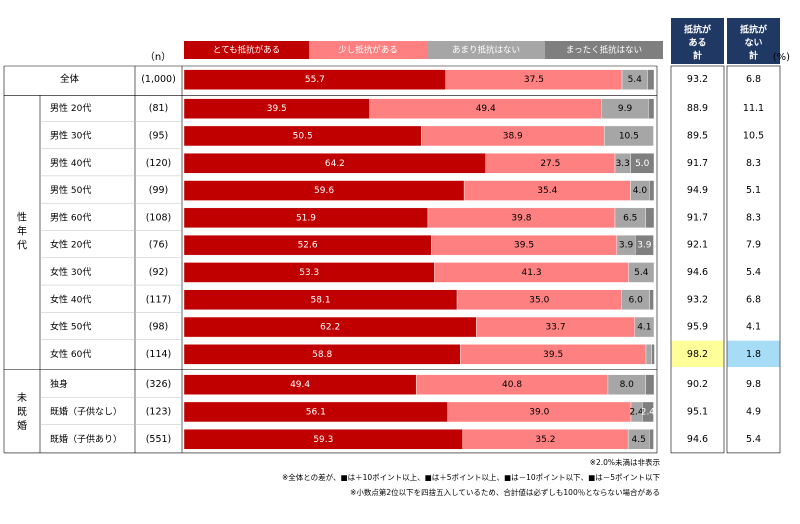 Image resolution: width=800 pixels, height=524 pixels. What do you see at coordinates (22, 425) in the screenshot?
I see `group-label-marital: 婚` at bounding box center [22, 425].